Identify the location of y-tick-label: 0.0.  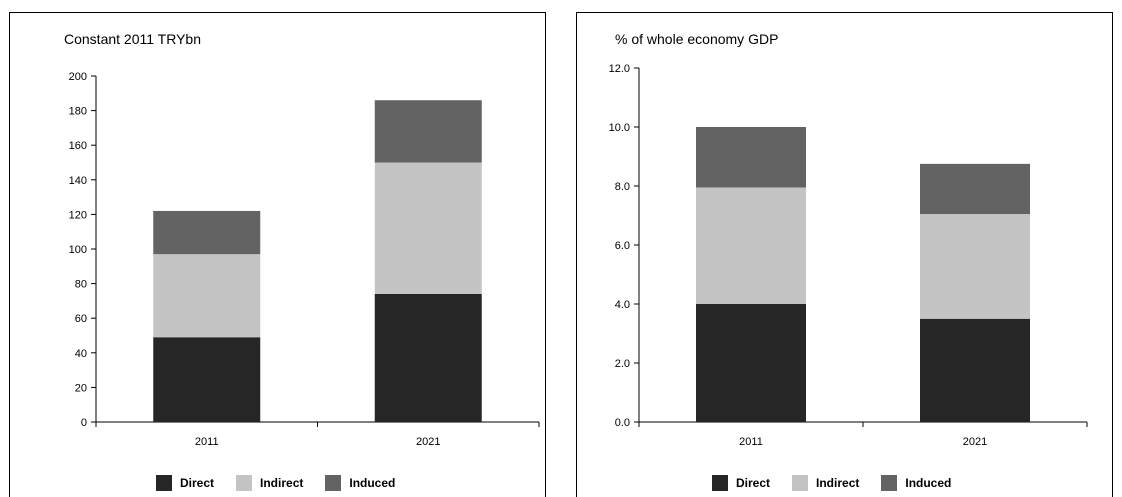
(622, 423).